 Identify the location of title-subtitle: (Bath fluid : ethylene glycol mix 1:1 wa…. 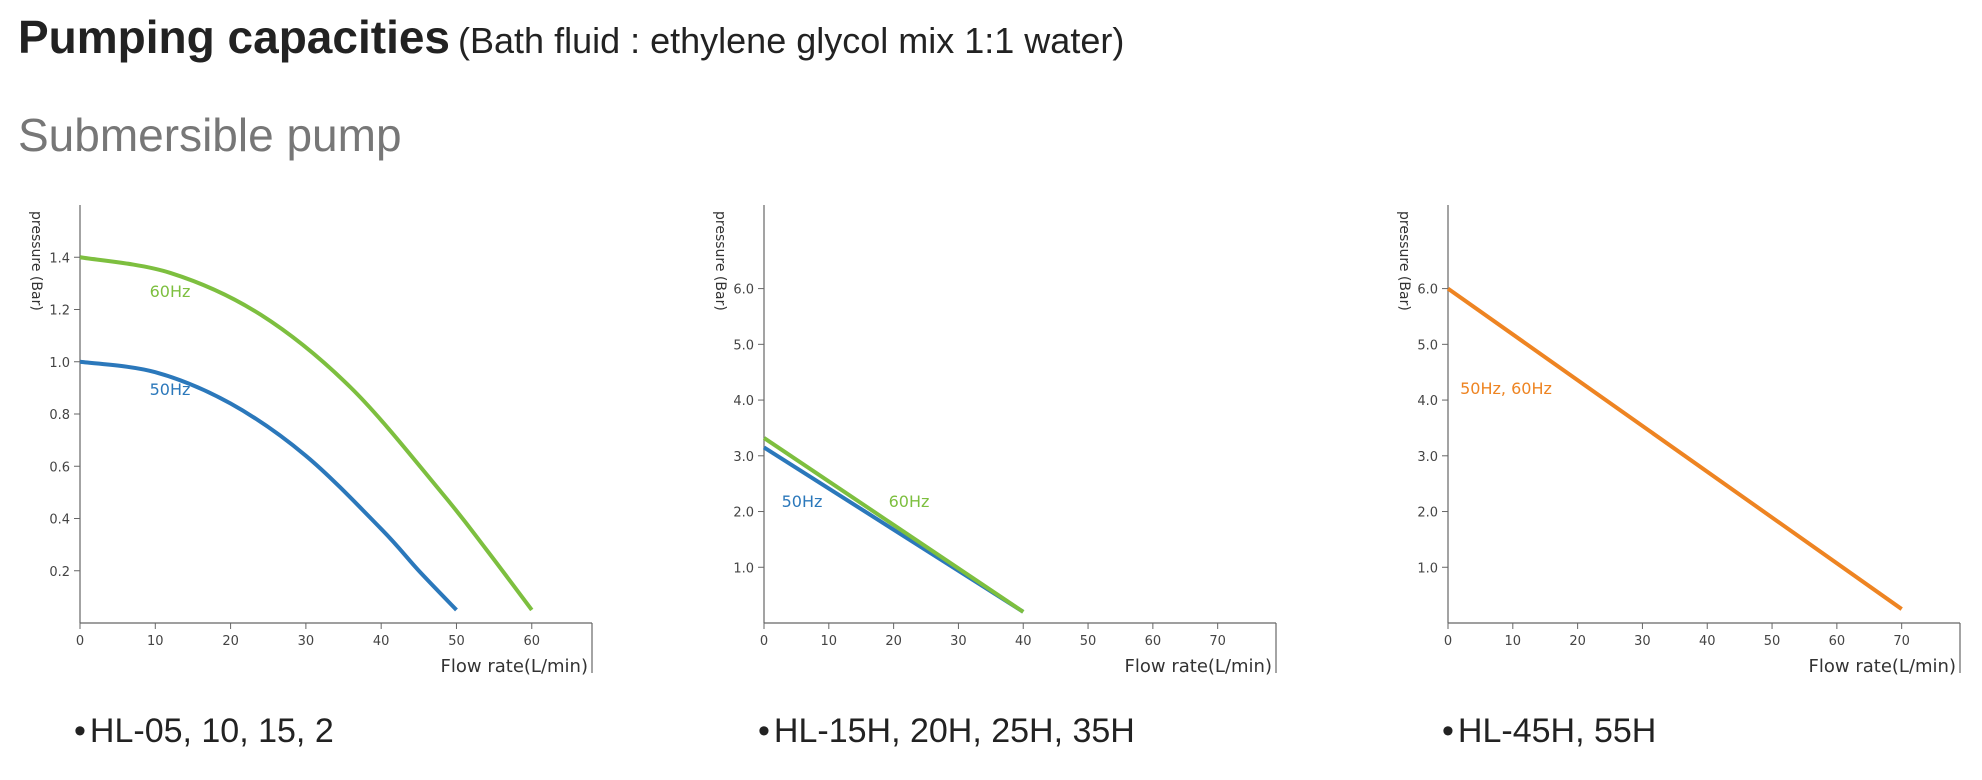
(791, 40).